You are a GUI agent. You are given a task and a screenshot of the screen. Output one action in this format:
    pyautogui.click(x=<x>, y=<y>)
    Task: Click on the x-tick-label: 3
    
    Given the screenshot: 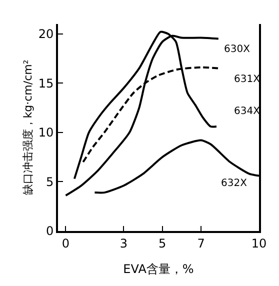 What is the action you would take?
    pyautogui.click(x=124, y=243)
    